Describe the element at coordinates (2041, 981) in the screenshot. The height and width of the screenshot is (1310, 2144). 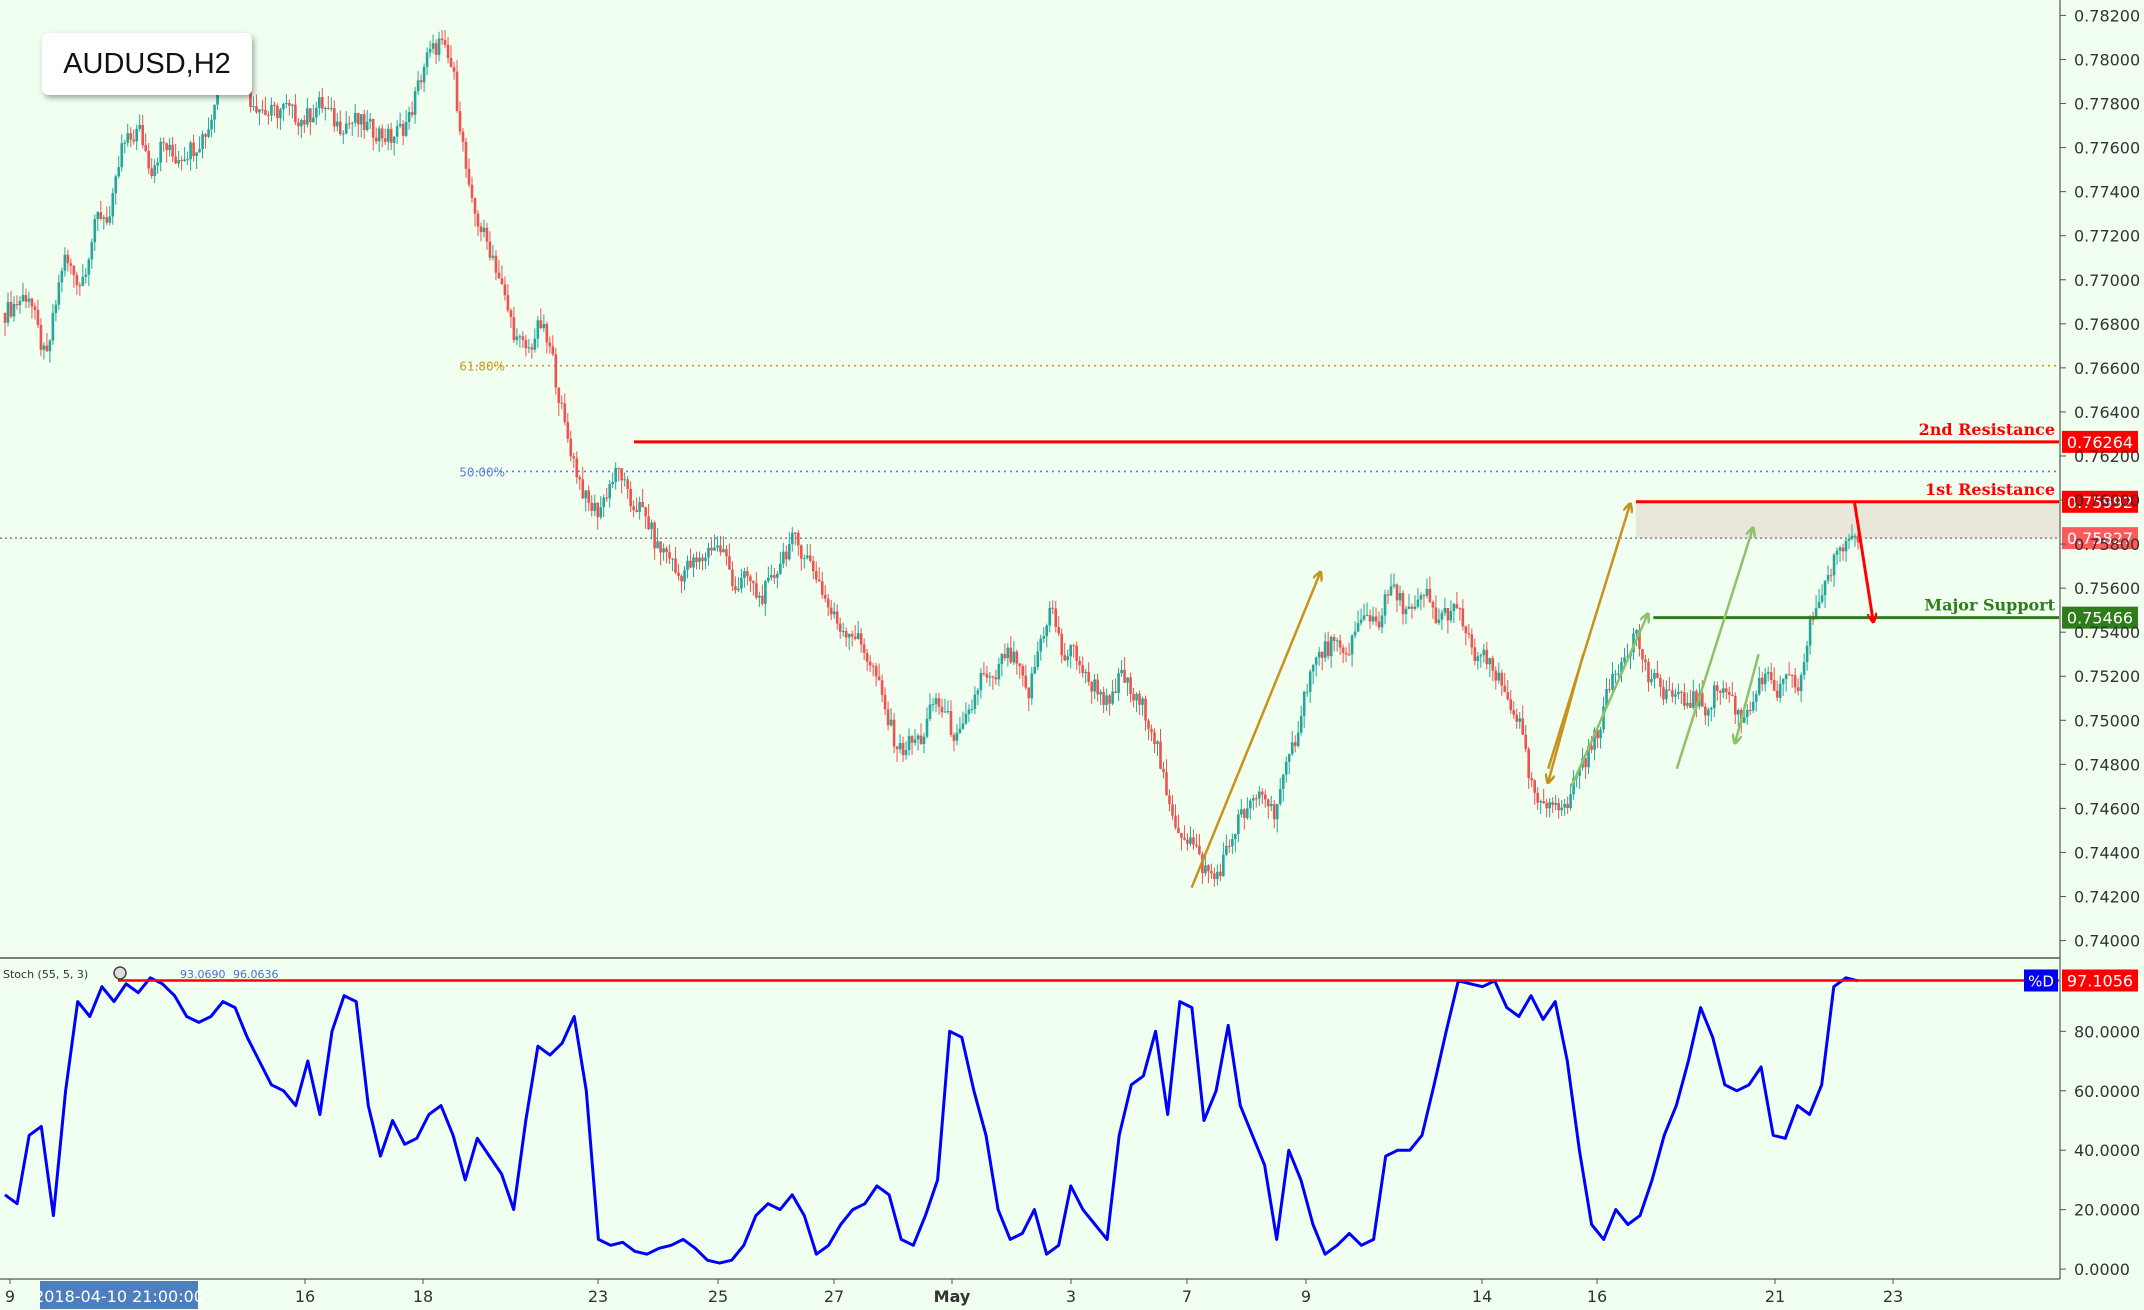
I see `stoch-legend-tag: %D` at that location.